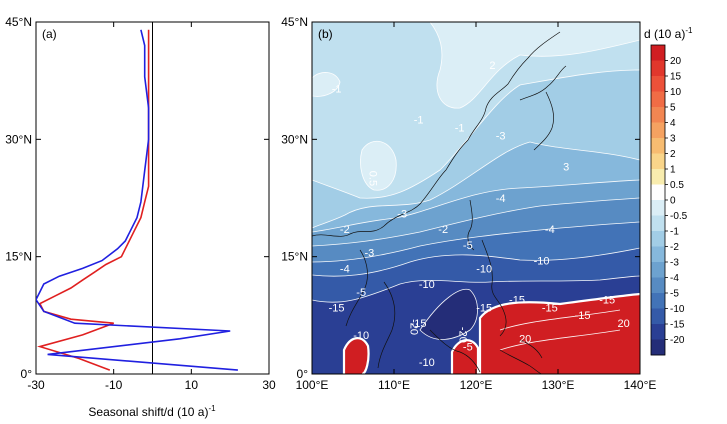 This screenshot has width=727, height=424. Describe the element at coordinates (402, 215) in the screenshot. I see `contour-label: -3` at that location.